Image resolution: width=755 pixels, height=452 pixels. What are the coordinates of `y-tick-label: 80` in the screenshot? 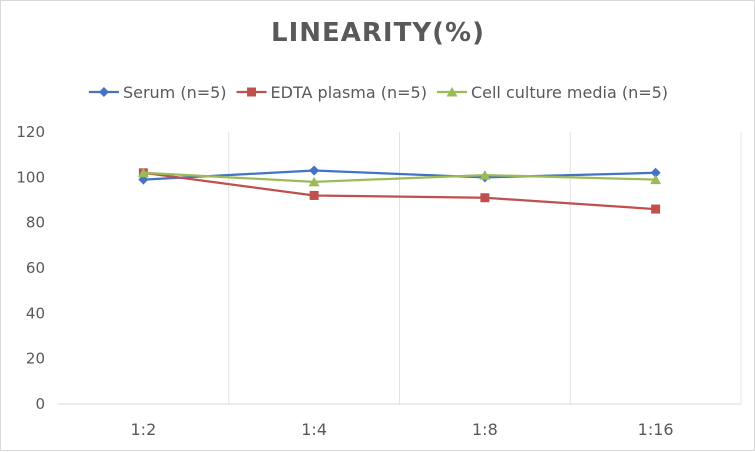 It's located at (35, 223).